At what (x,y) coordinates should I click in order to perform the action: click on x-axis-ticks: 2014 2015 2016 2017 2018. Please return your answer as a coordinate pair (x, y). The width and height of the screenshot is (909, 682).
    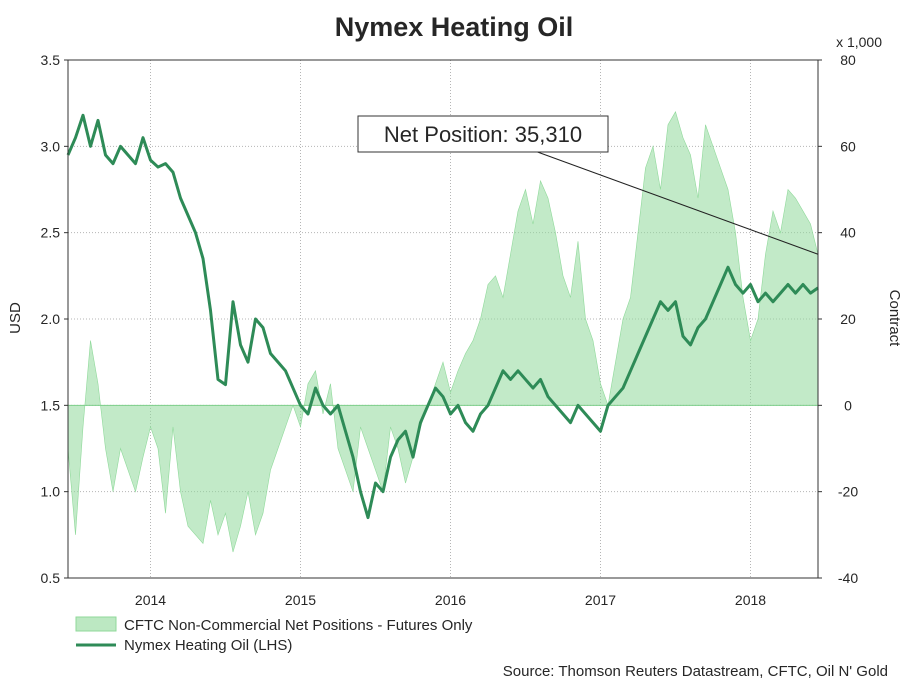
    Looking at the image, I should click on (450, 600).